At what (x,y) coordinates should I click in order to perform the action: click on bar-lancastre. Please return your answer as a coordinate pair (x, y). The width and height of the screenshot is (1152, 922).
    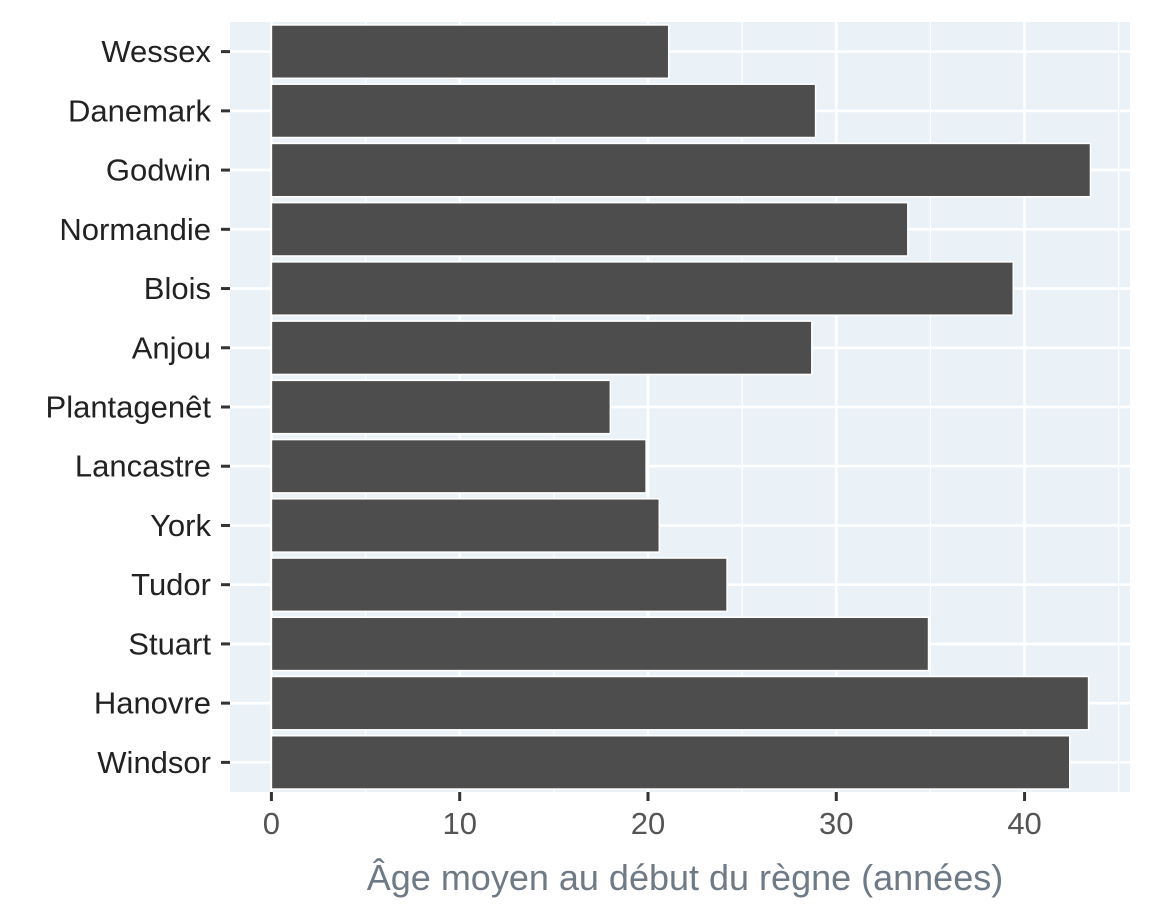
    Looking at the image, I should click on (458, 466).